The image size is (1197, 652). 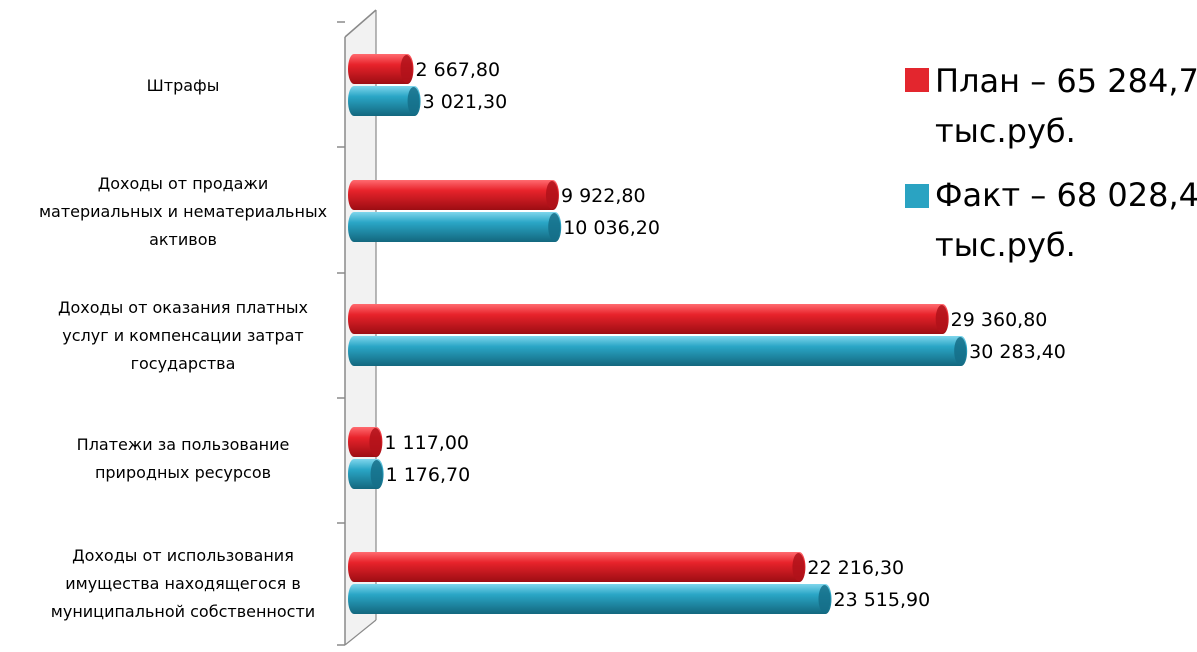 I want to click on legend-label: Факт – 68 028,4, so click(x=1066, y=195).